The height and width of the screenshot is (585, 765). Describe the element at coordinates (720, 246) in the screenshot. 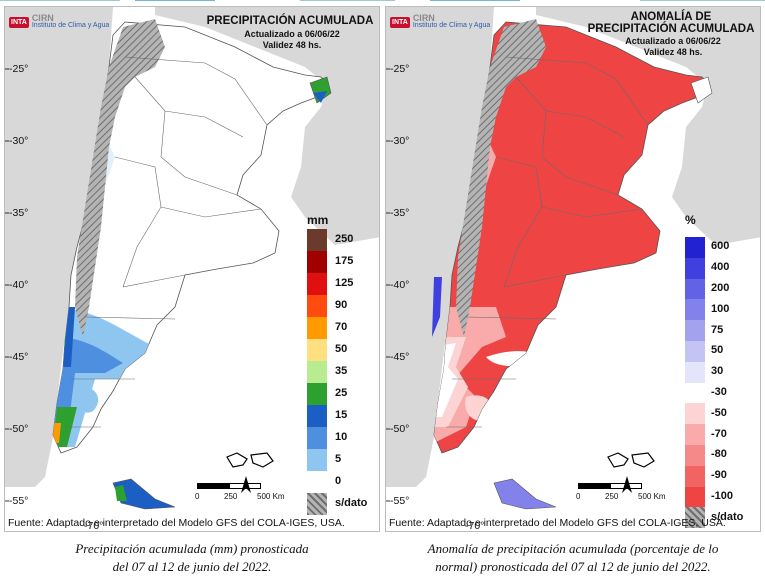

I see `legend-label: 600` at that location.